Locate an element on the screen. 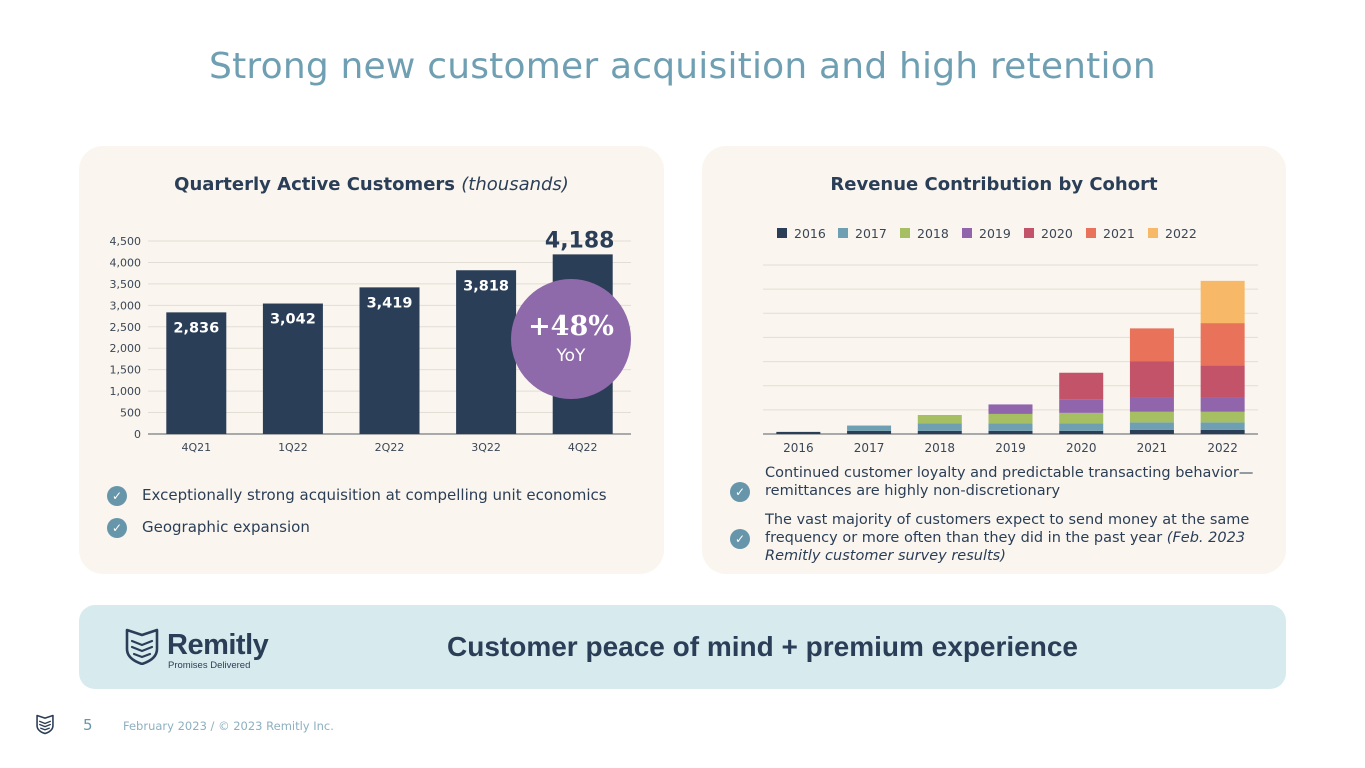  yoy-growth-badge: +48% YoY is located at coordinates (571, 339).